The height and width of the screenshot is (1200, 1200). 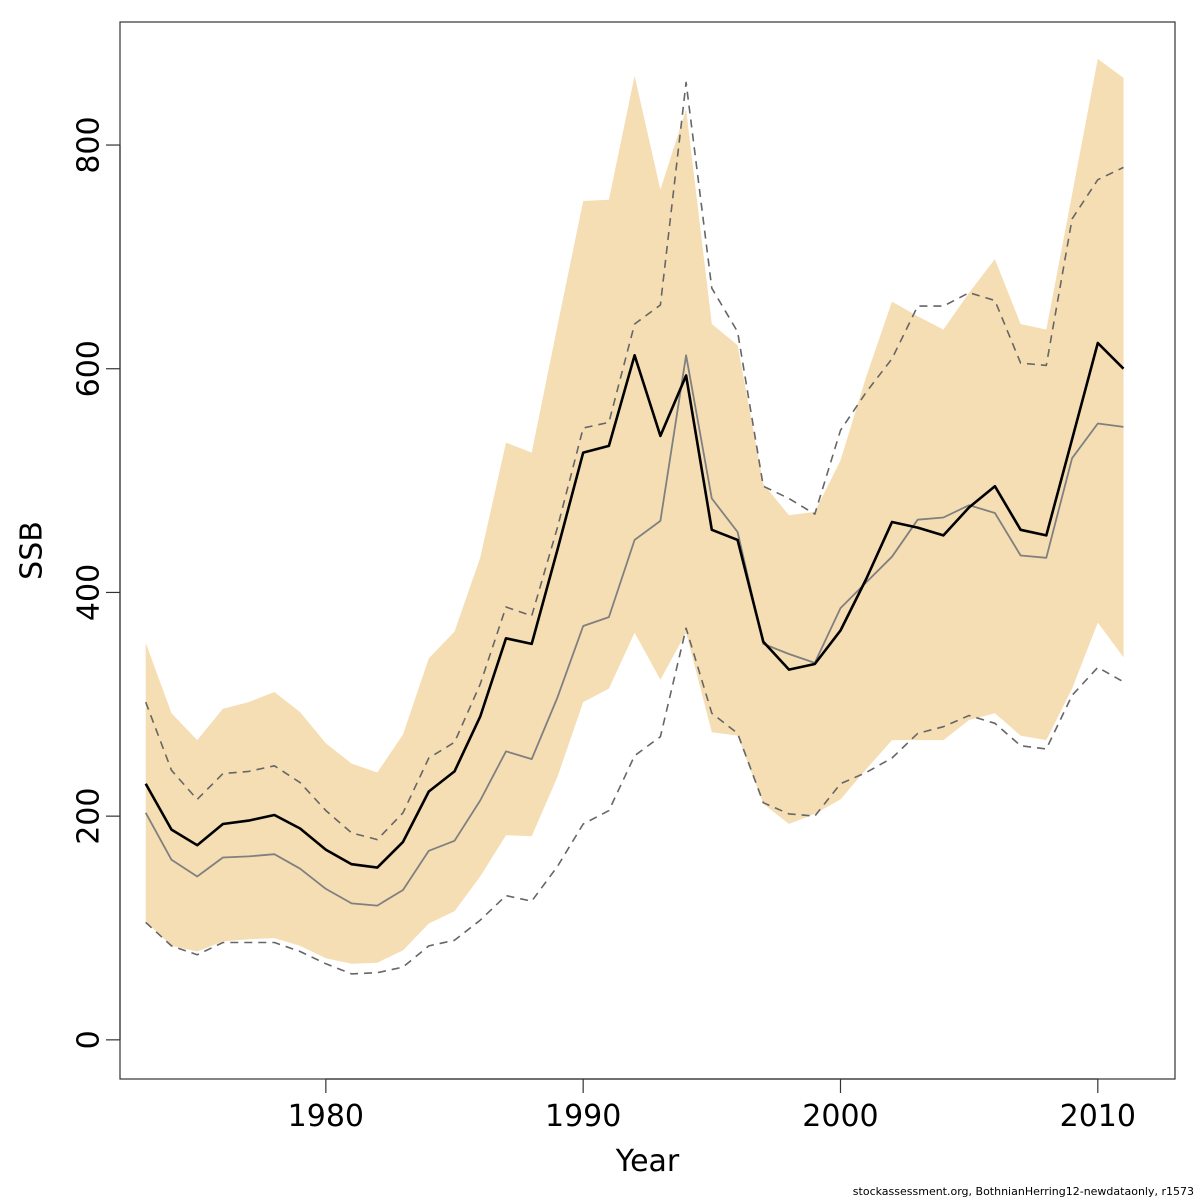 I want to click on y-tick-label: 600, so click(x=89, y=368).